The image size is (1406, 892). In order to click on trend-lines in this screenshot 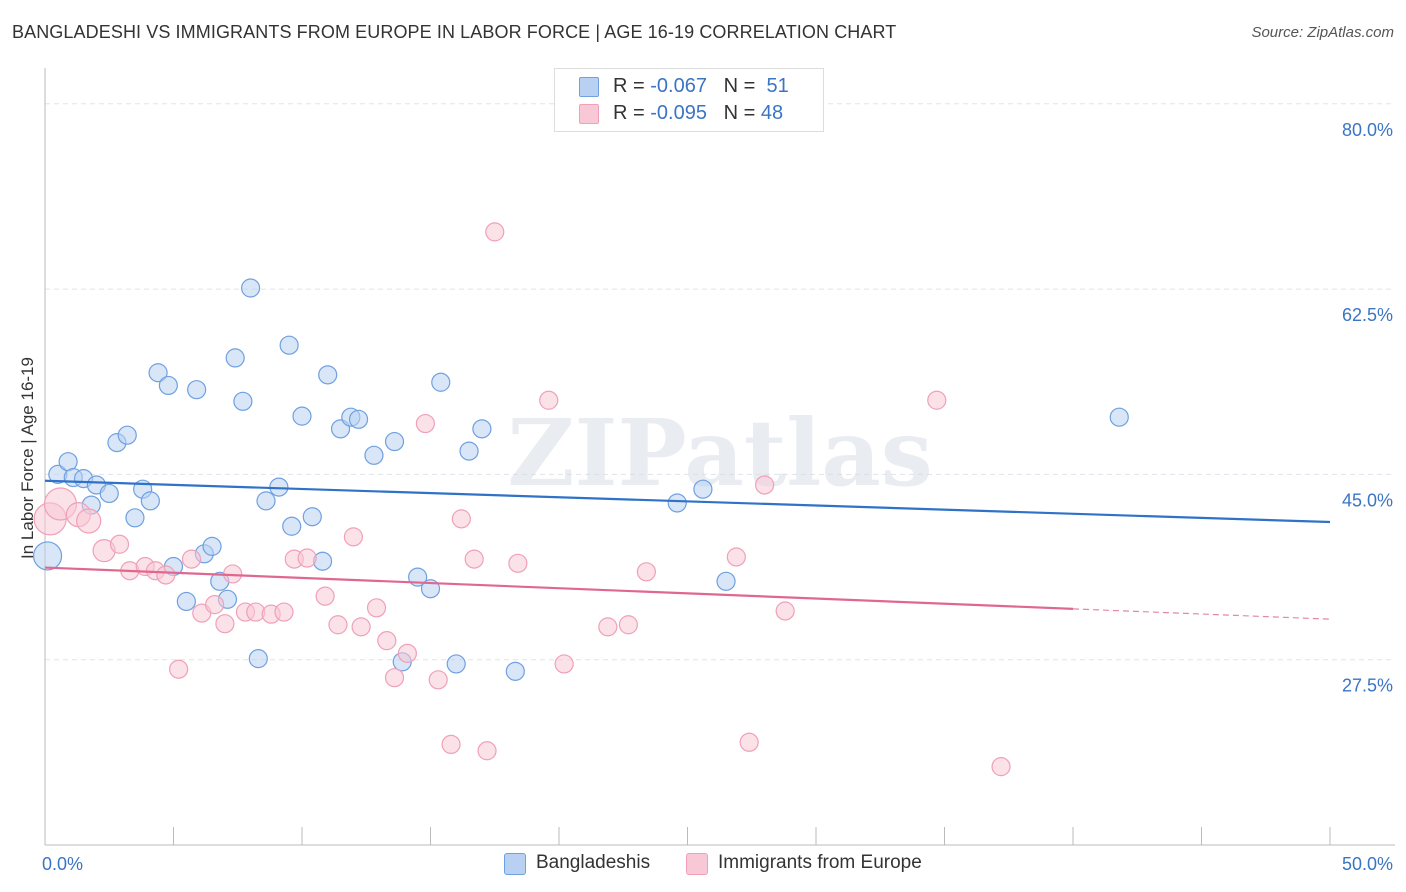, I will do `click(687, 549)`.